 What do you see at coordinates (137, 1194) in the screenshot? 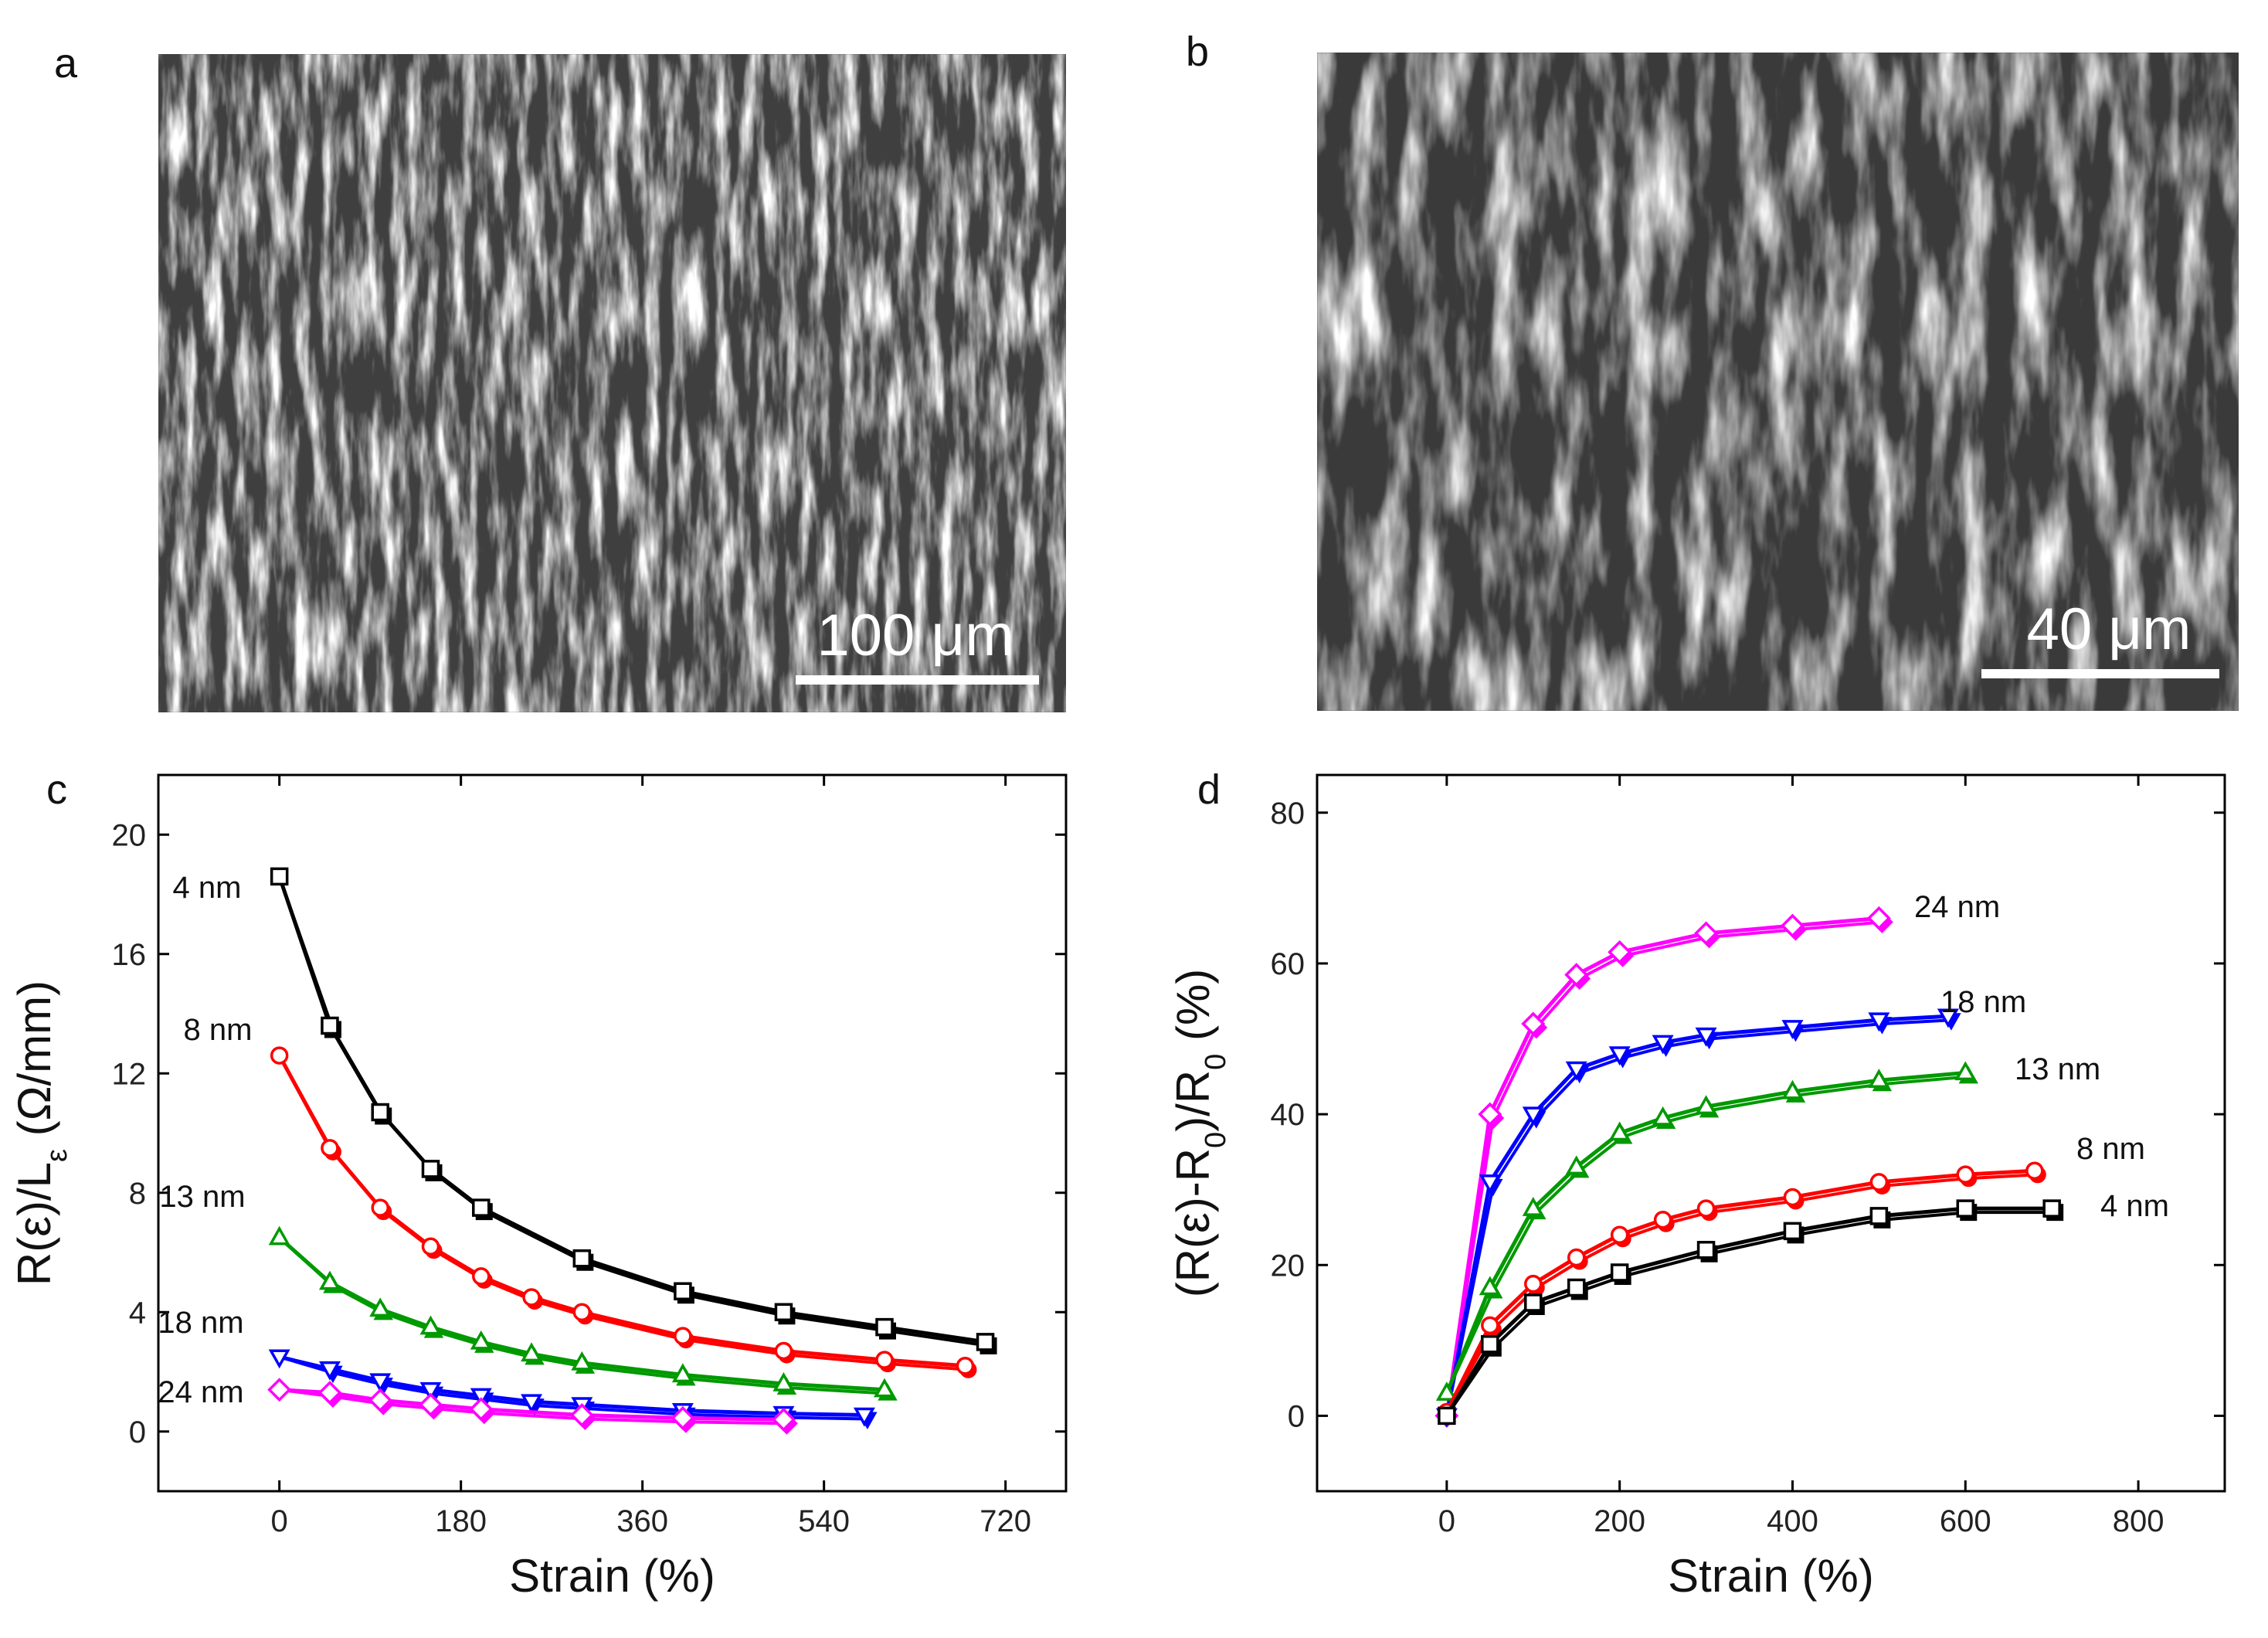
I see `y-tick-label: 8` at bounding box center [137, 1194].